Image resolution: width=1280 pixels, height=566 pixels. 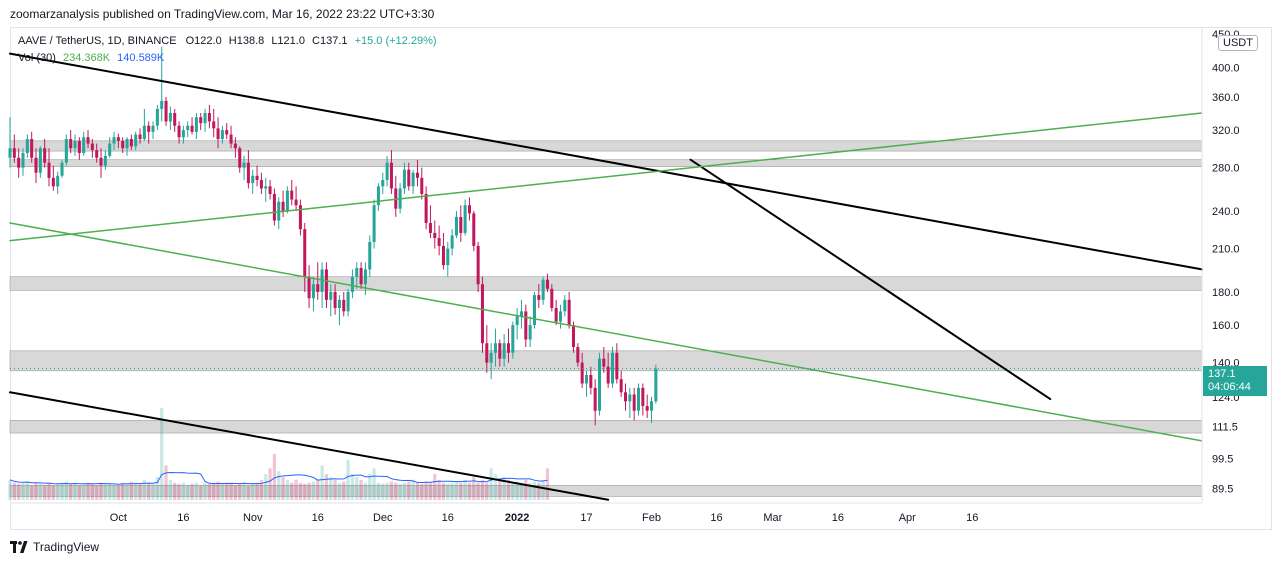 What do you see at coordinates (37, 58) in the screenshot?
I see `volume-label: Vol (30)` at bounding box center [37, 58].